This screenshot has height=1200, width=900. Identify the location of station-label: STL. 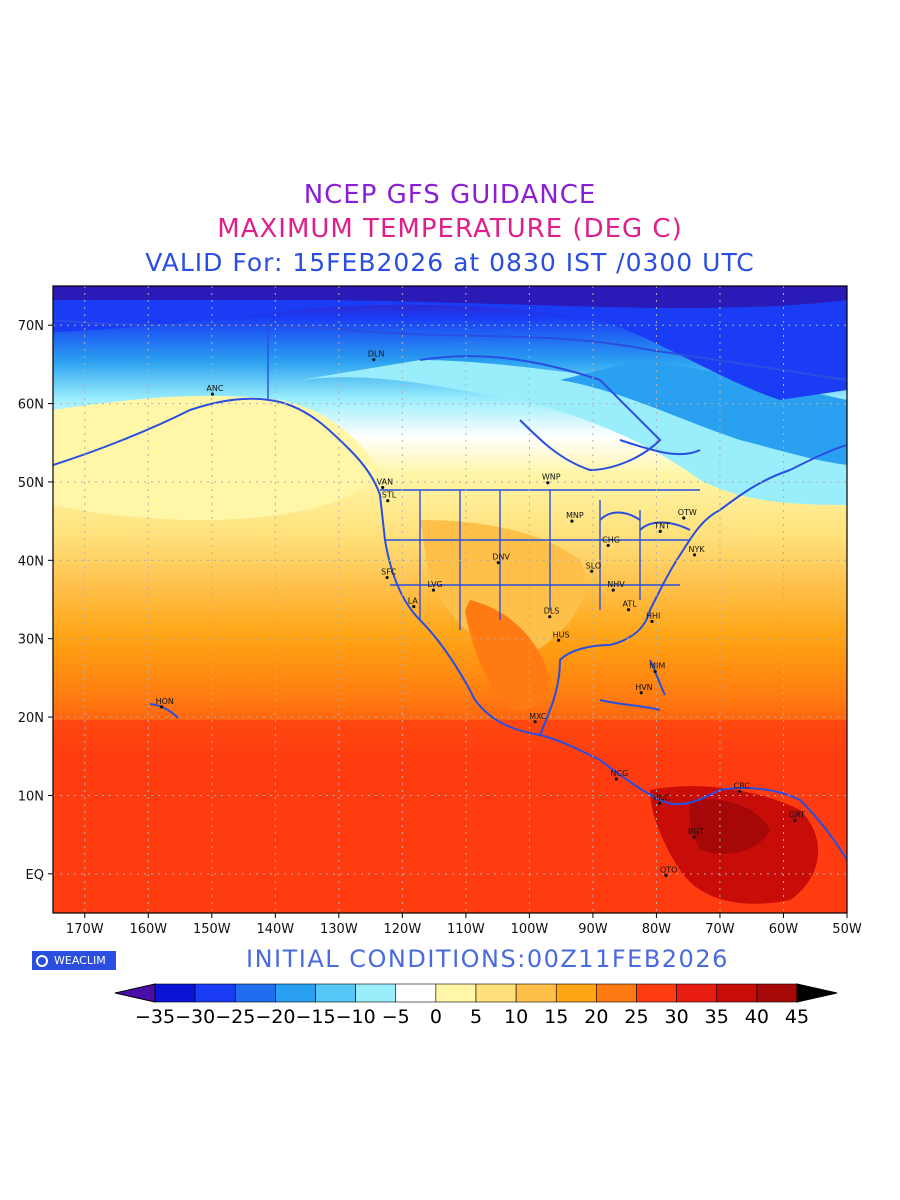
(389, 495).